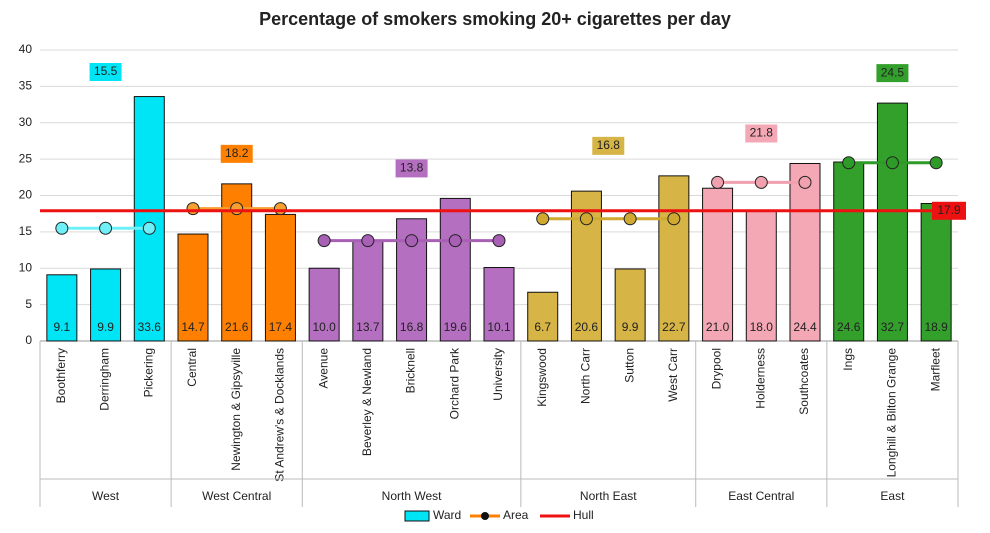 Image resolution: width=990 pixels, height=533 pixels. Describe the element at coordinates (587, 327) in the screenshot. I see `value-label: 20.6` at that location.